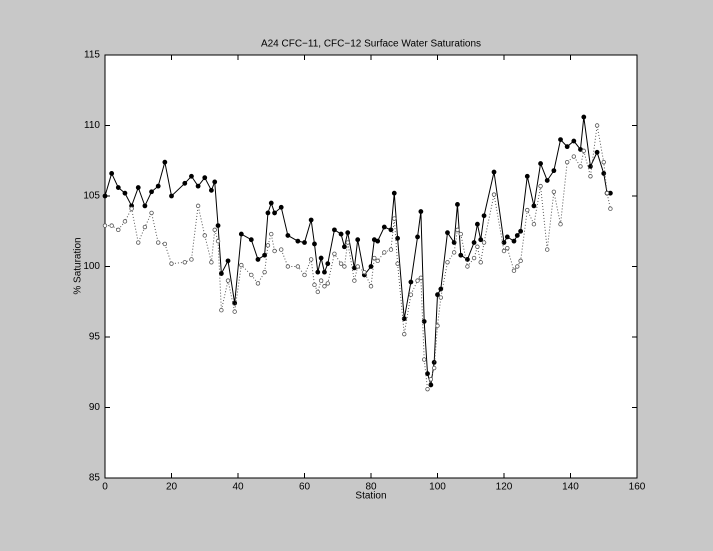 The height and width of the screenshot is (551, 713). What do you see at coordinates (305, 487) in the screenshot?
I see `x-tick-label: 60` at bounding box center [305, 487].